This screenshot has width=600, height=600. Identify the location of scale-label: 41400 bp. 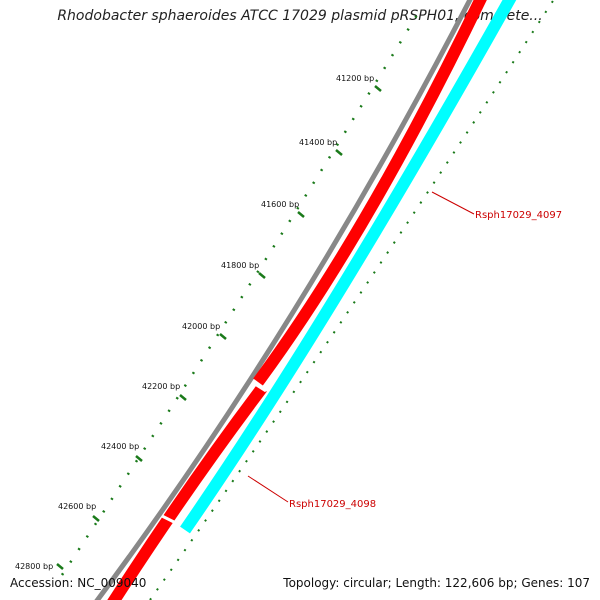
(318, 142).